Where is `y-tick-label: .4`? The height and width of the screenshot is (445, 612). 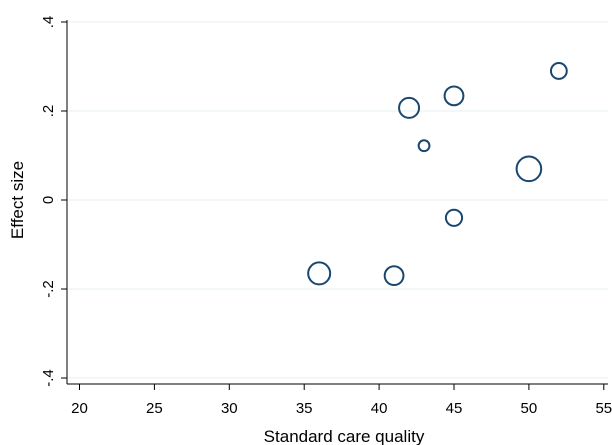
y-tick-label: .4 is located at coordinates (48, 22).